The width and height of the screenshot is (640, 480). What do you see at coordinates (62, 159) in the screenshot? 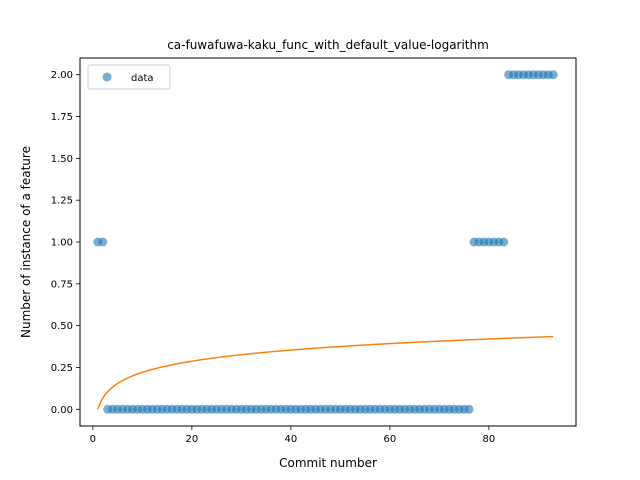
I see `y-tick-label: 1.50` at bounding box center [62, 159].